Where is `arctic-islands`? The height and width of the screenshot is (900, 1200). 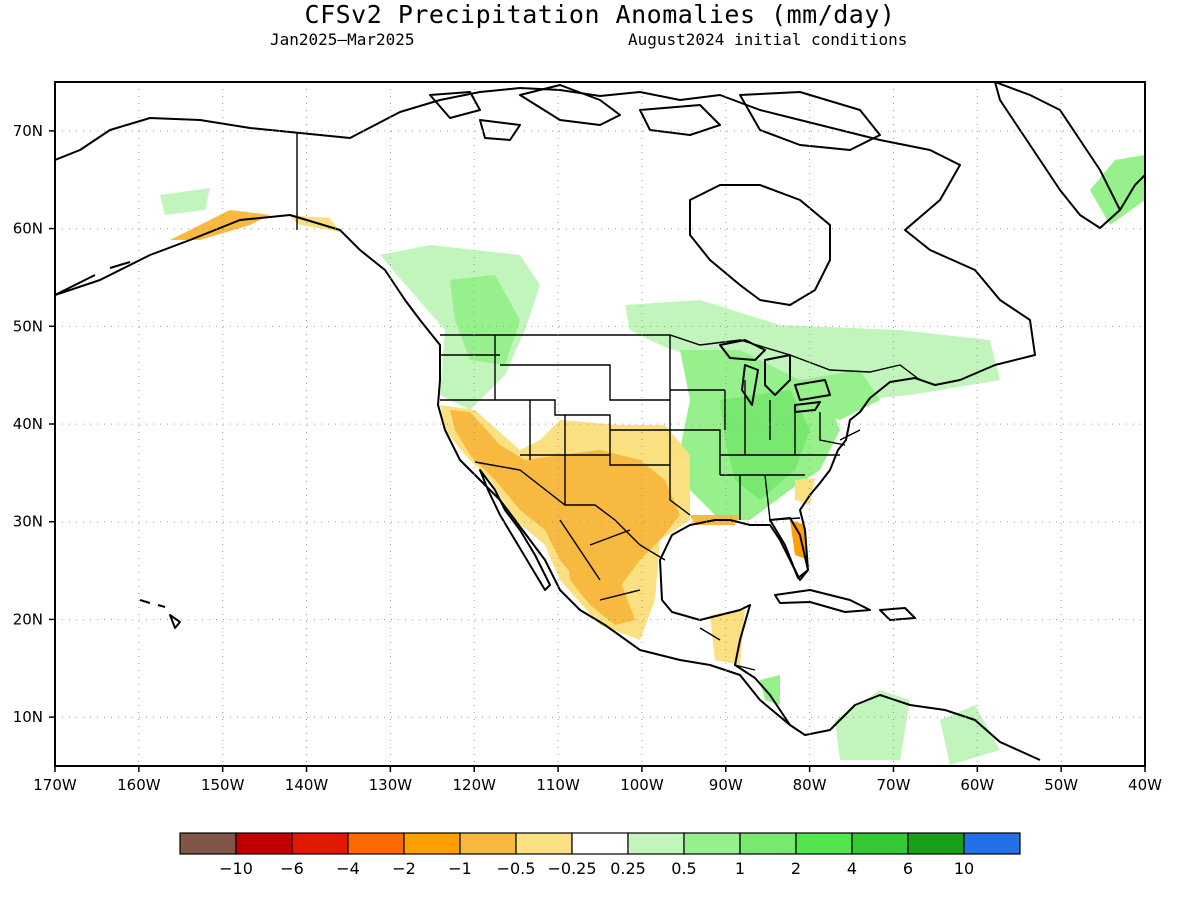
arctic-islands is located at coordinates (655, 117).